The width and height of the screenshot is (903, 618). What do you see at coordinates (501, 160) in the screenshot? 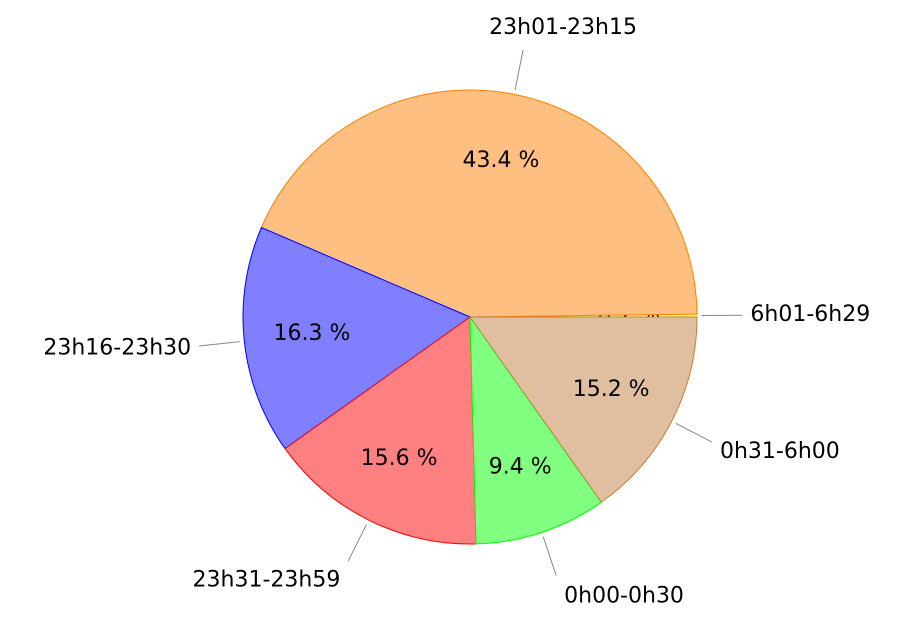
I see `value-label: 43.4 %` at bounding box center [501, 160].